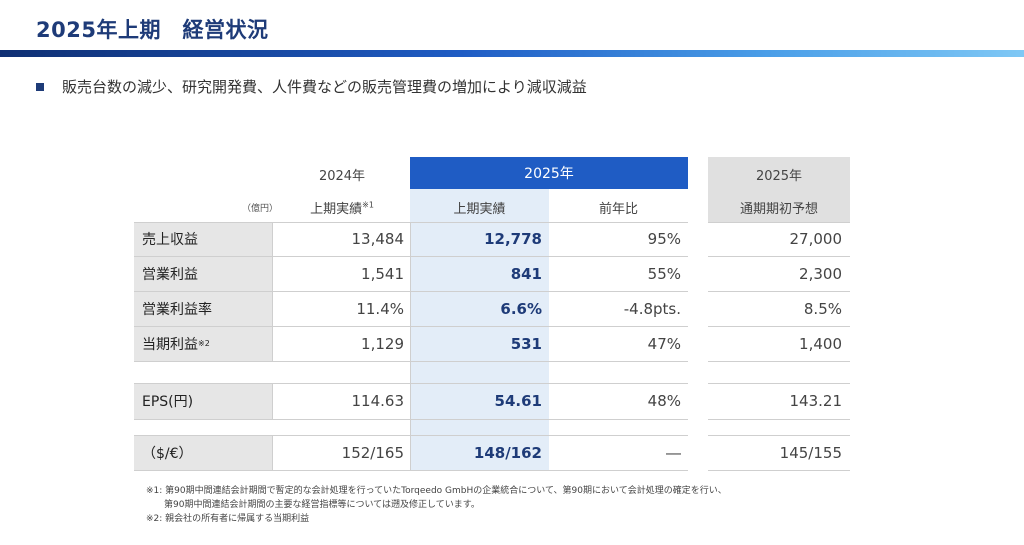 The image size is (1024, 545). Describe the element at coordinates (378, 401) in the screenshot. I see `value-2024-eps: 114.63` at that location.